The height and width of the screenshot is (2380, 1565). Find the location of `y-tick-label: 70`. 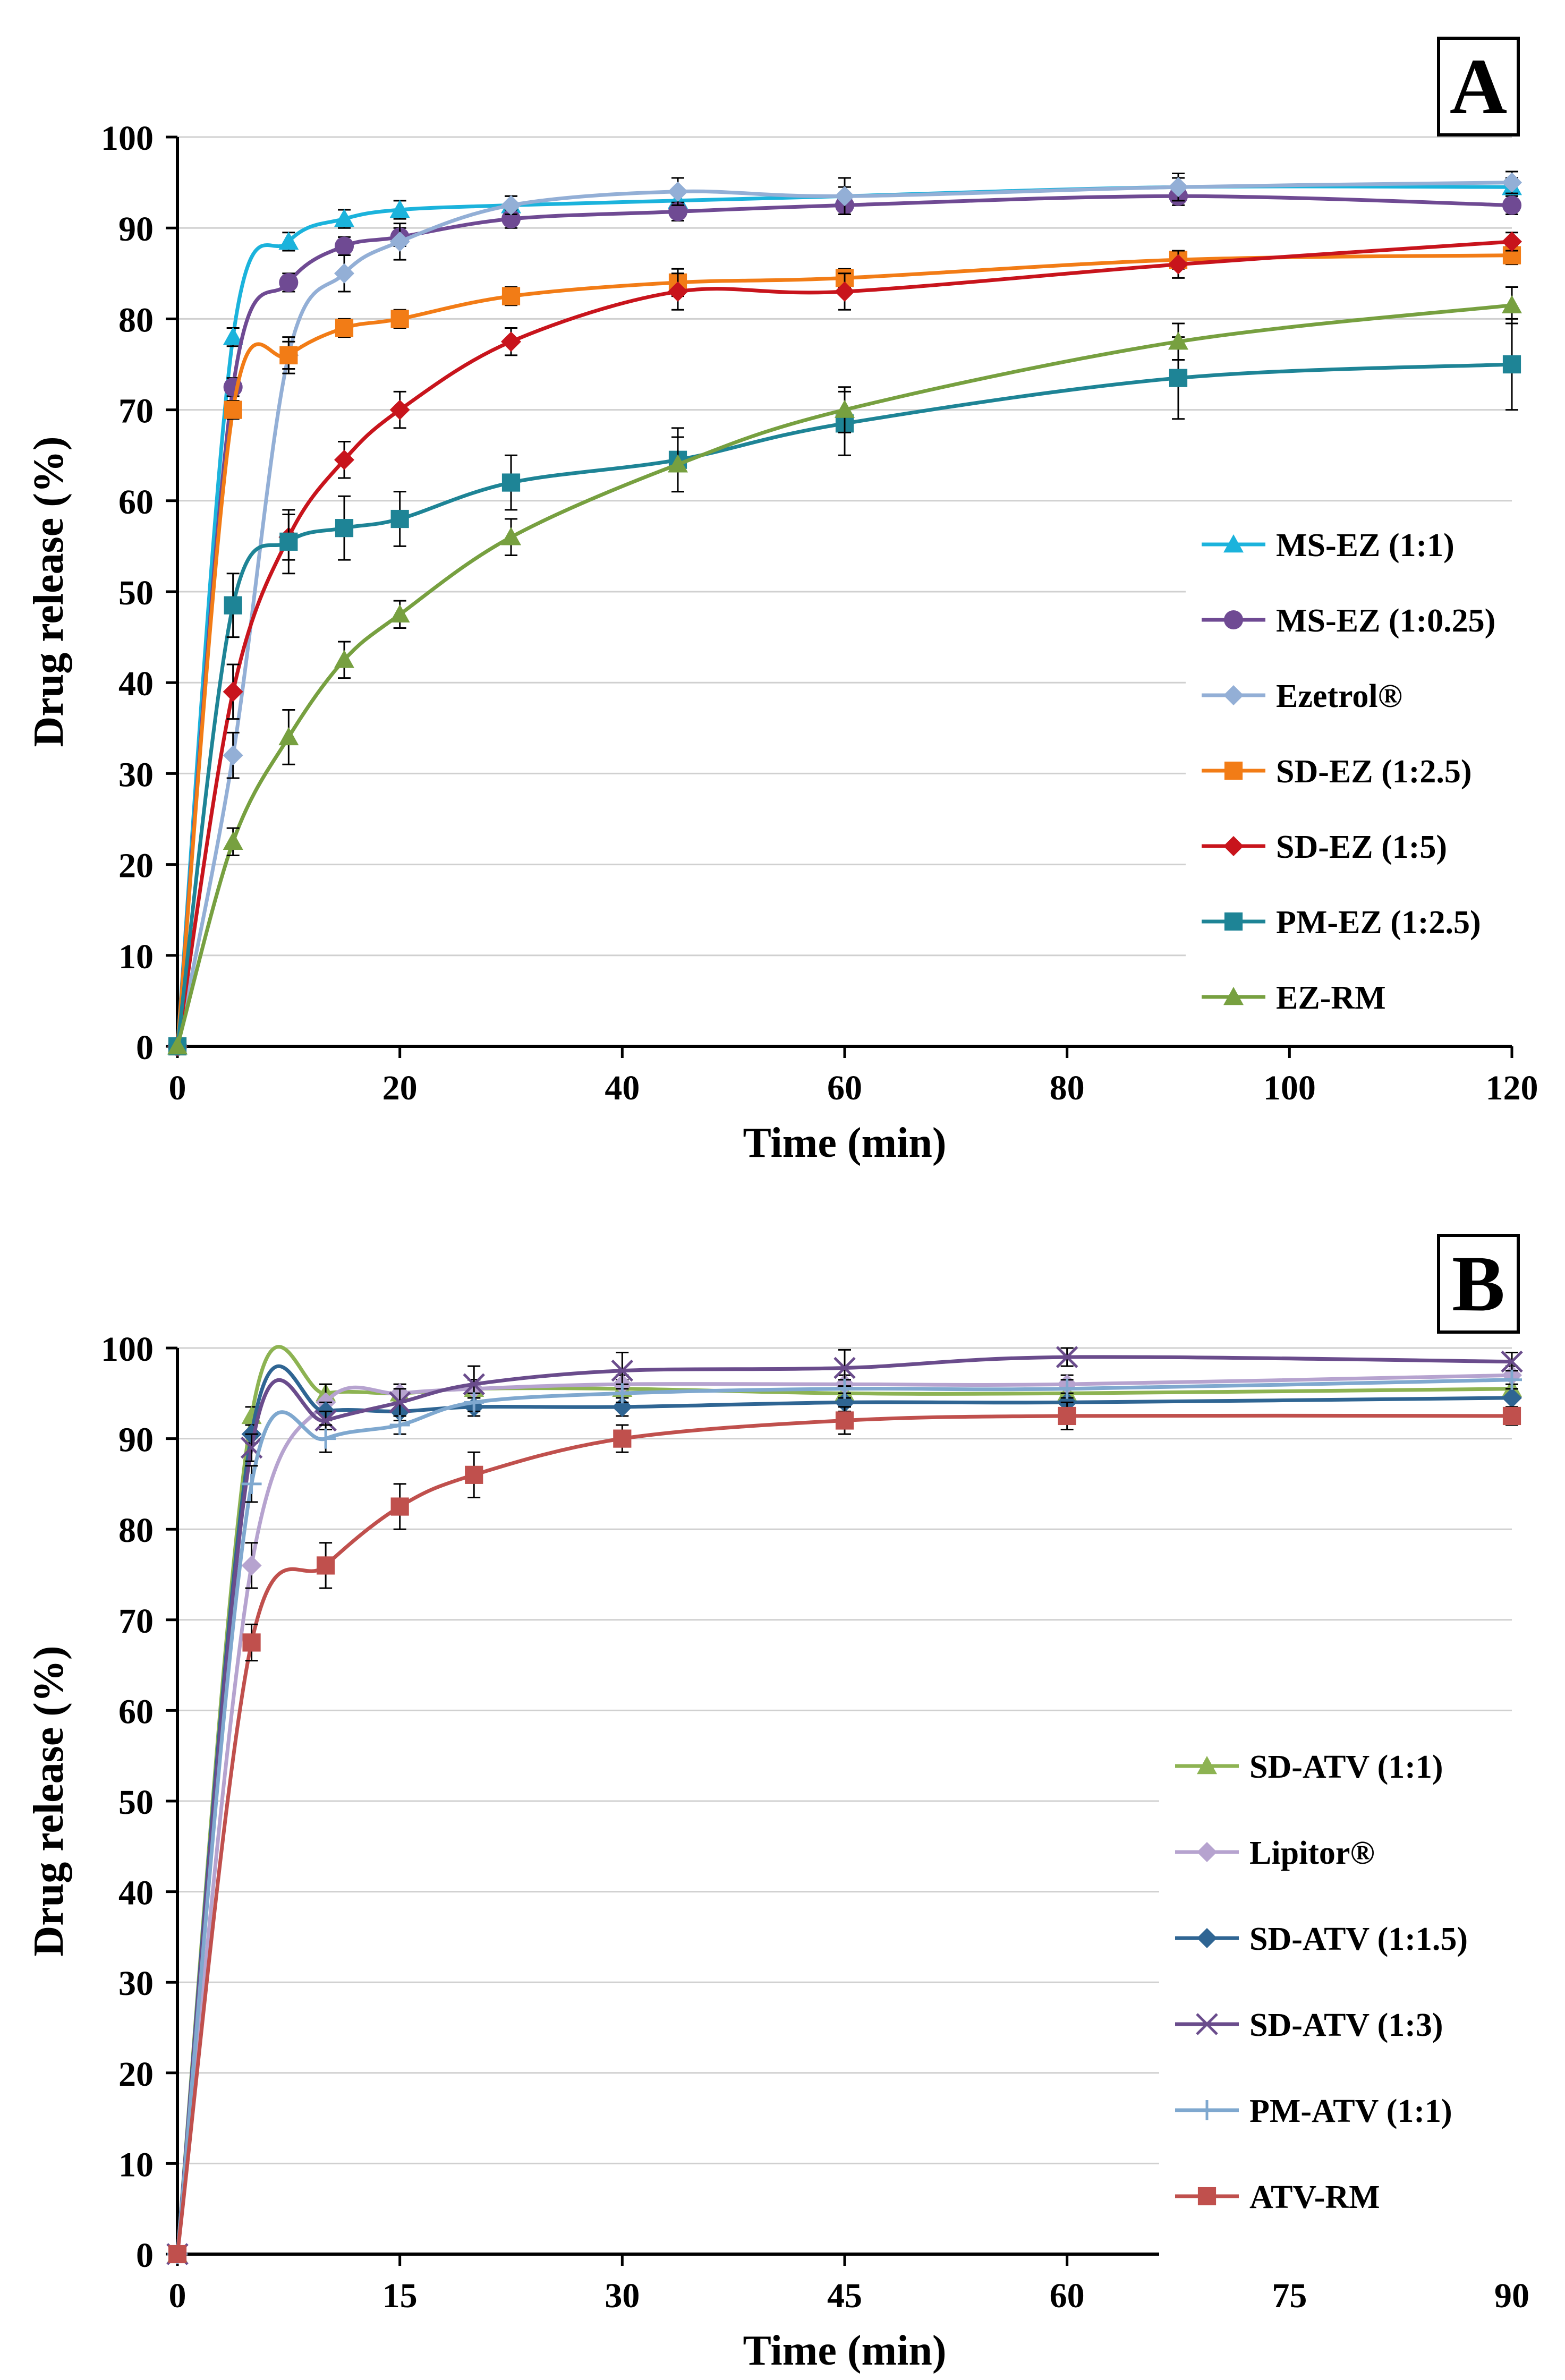

y-tick-label: 70 is located at coordinates (136, 411).